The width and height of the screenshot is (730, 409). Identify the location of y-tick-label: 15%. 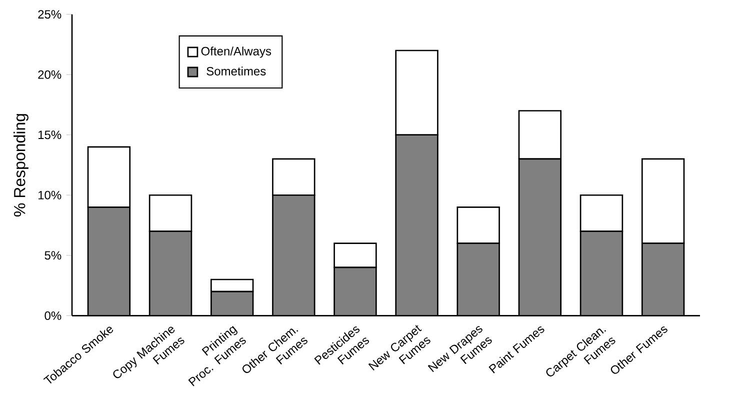
(50, 135).